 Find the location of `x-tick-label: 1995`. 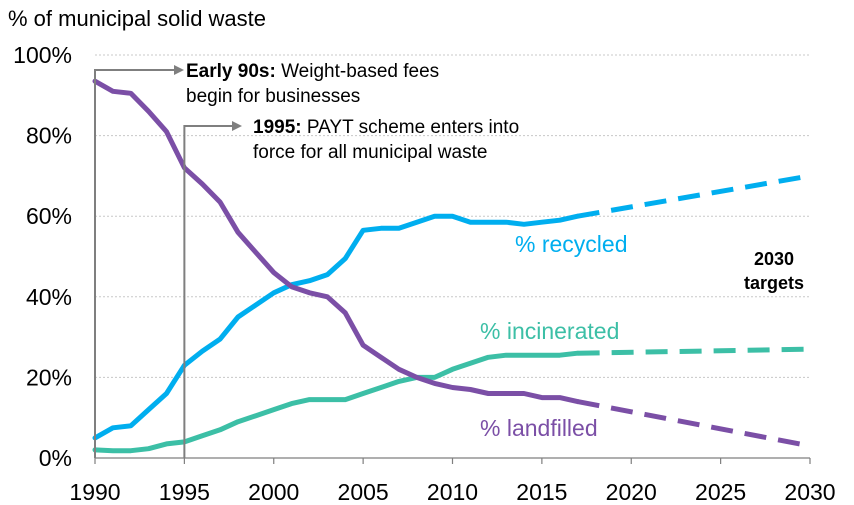

x-tick-label: 1995 is located at coordinates (184, 492).